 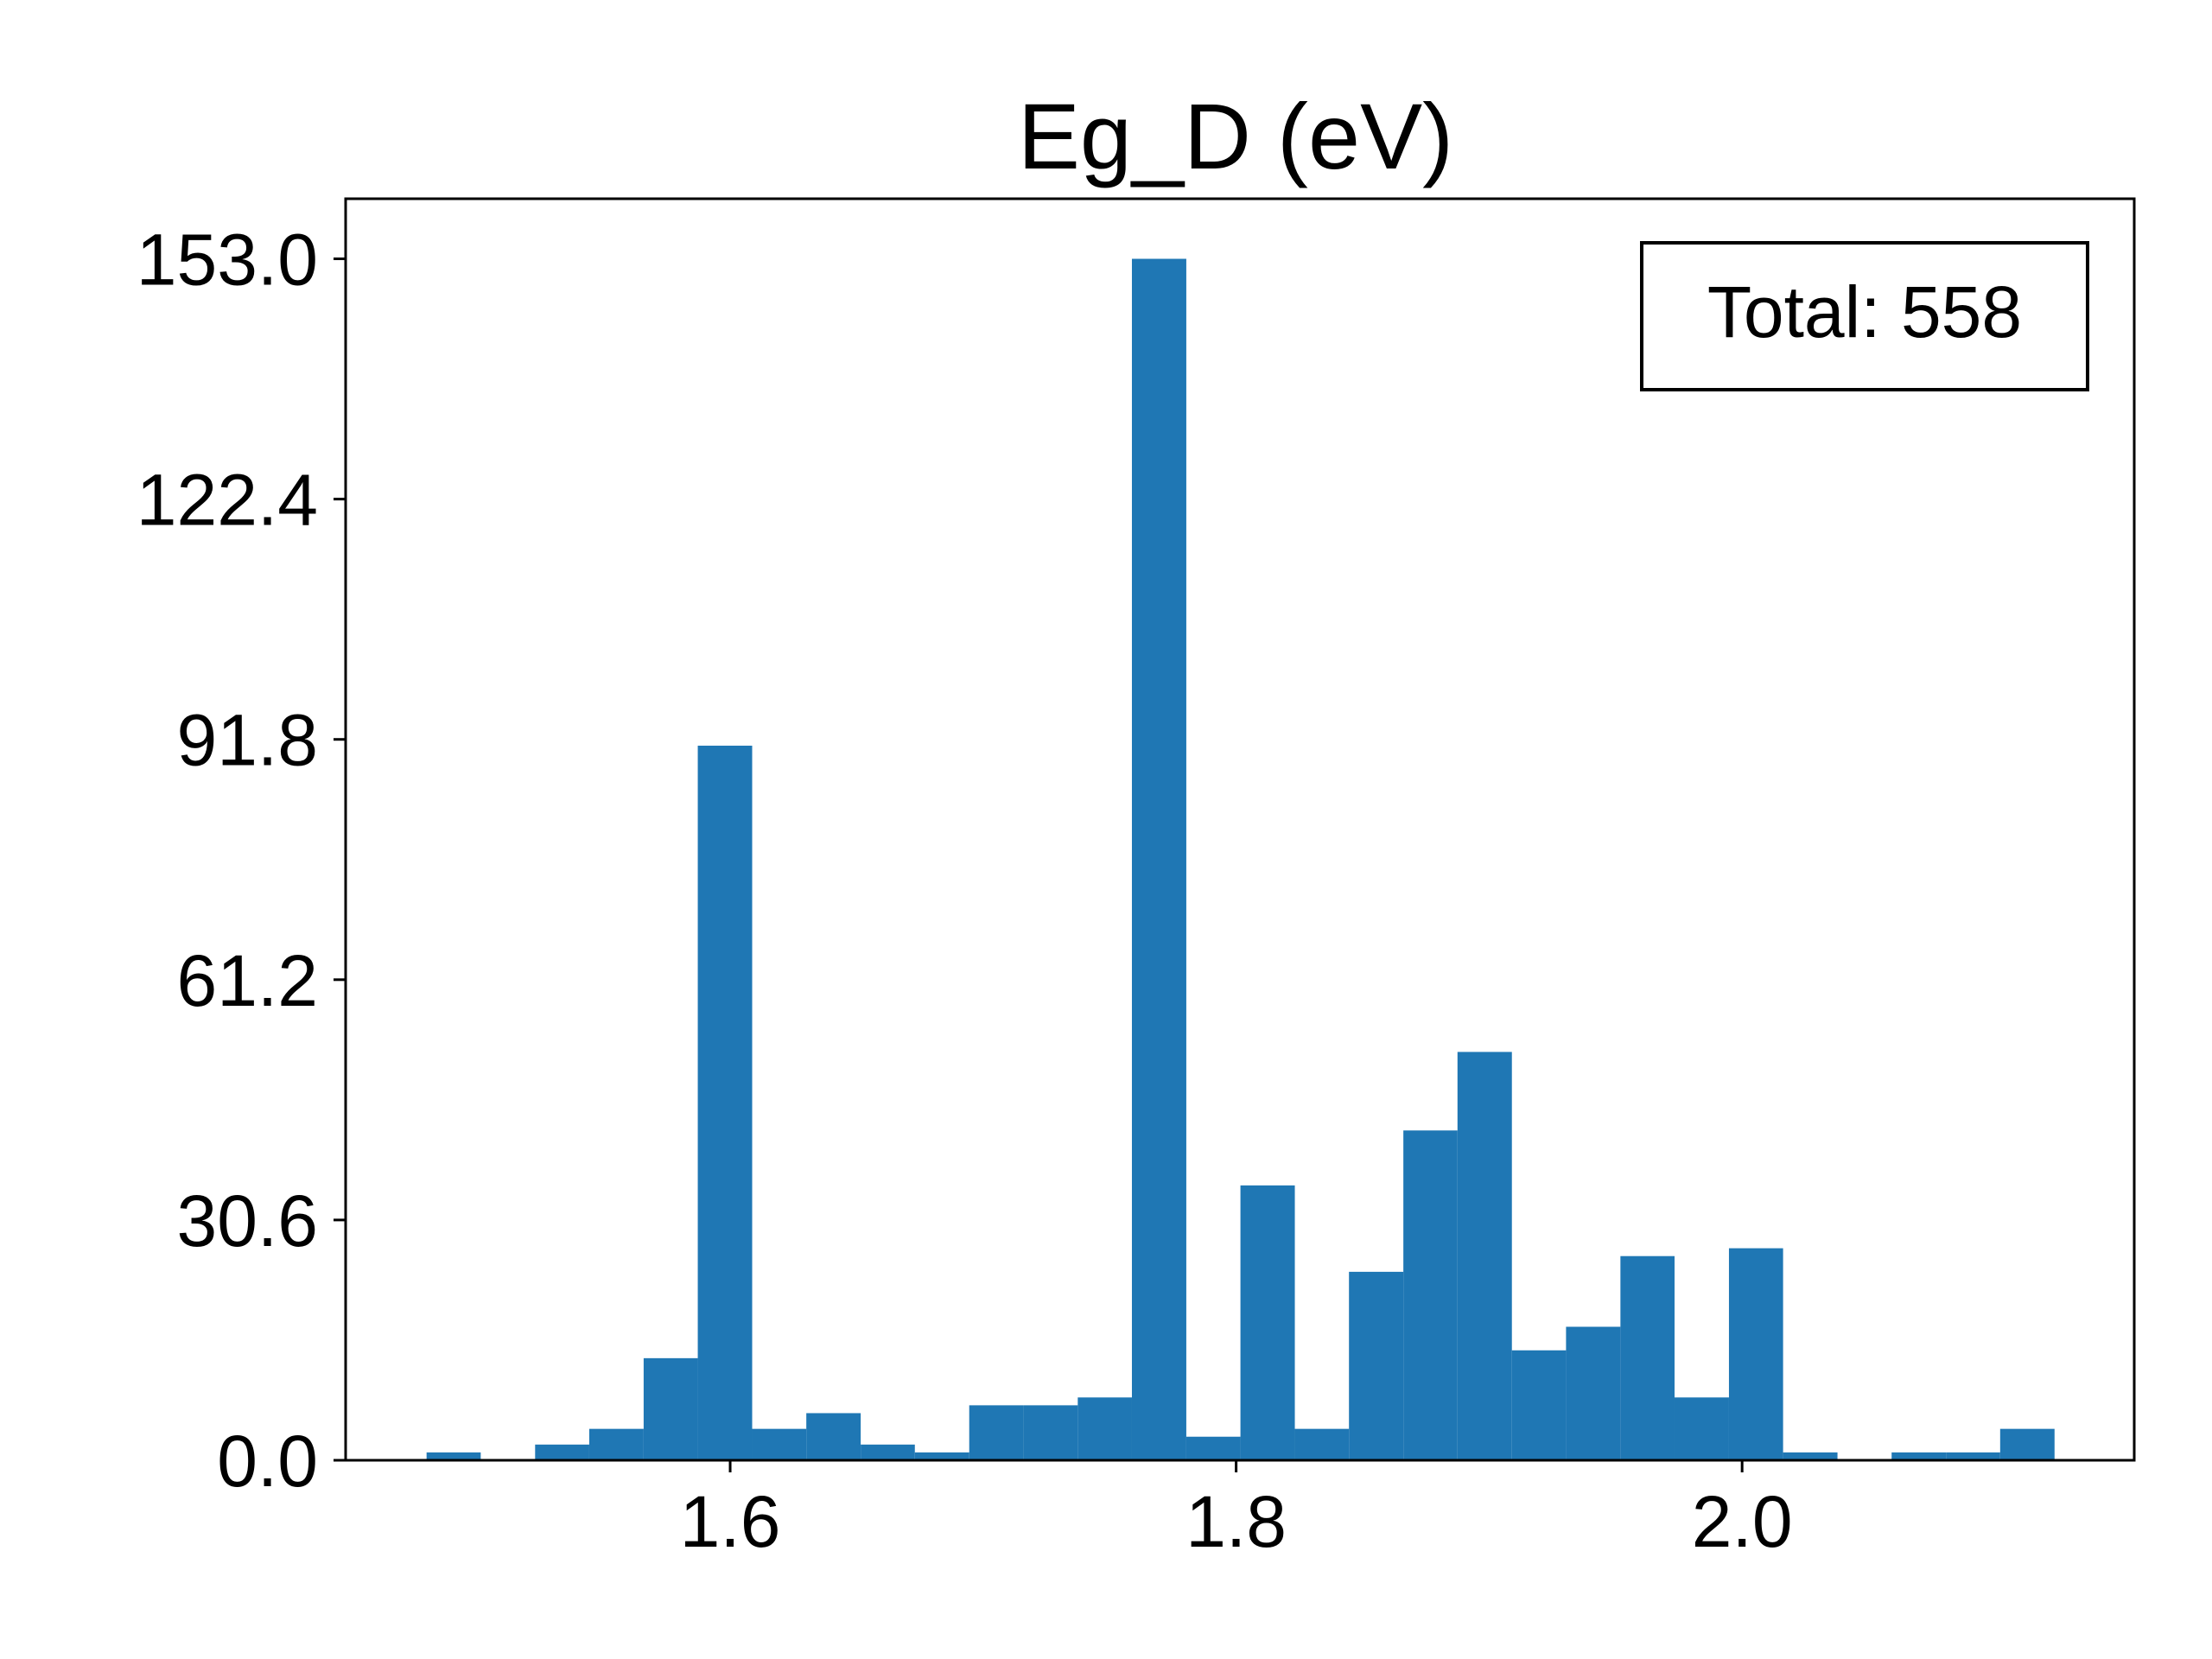 I want to click on y-tick-label: 0.0, so click(x=267, y=1461).